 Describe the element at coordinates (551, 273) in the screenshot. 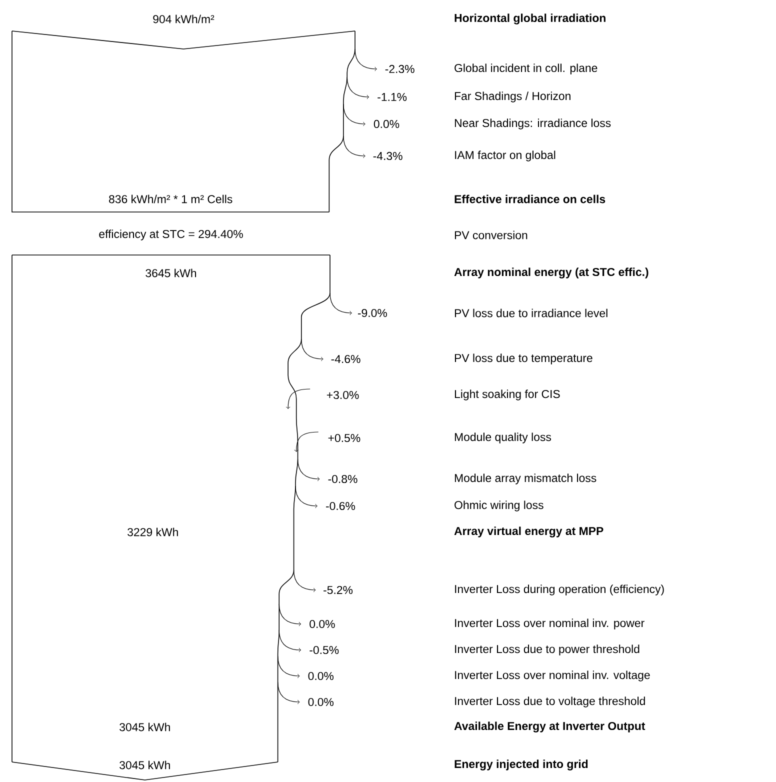

I see `category-label: Array nominal energy (at STC effic.)` at that location.